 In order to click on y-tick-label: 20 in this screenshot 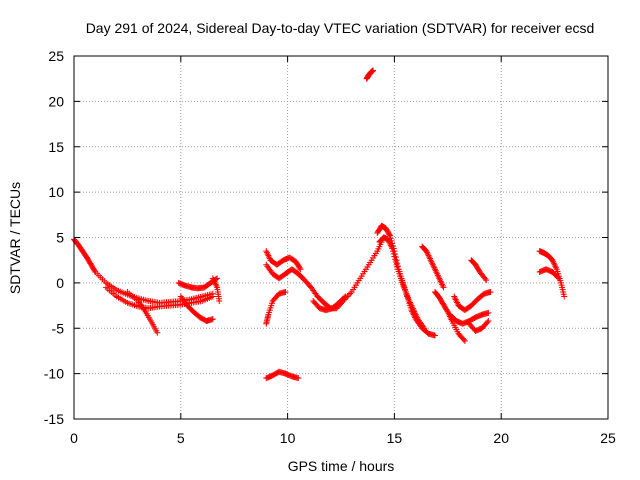, I will do `click(56, 101)`.